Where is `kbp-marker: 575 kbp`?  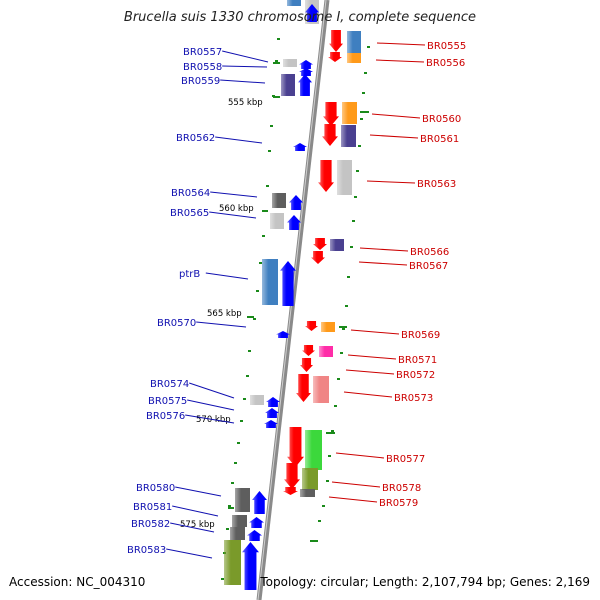
kbp-marker: 575 kbp is located at coordinates (197, 525).